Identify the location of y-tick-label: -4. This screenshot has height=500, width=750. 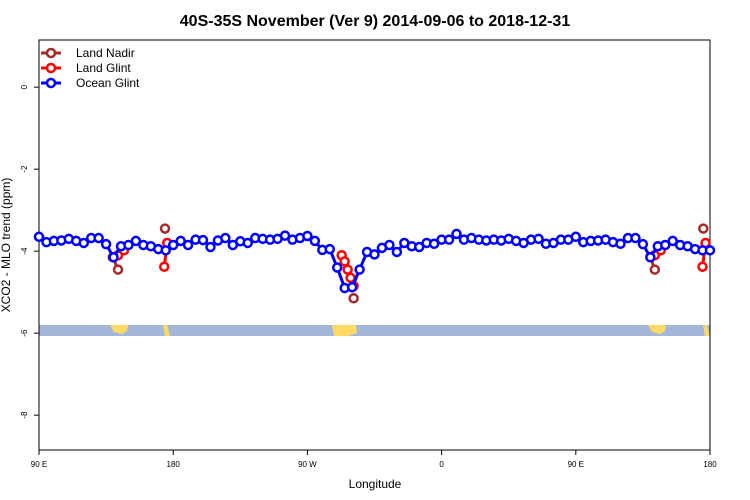
(24, 251).